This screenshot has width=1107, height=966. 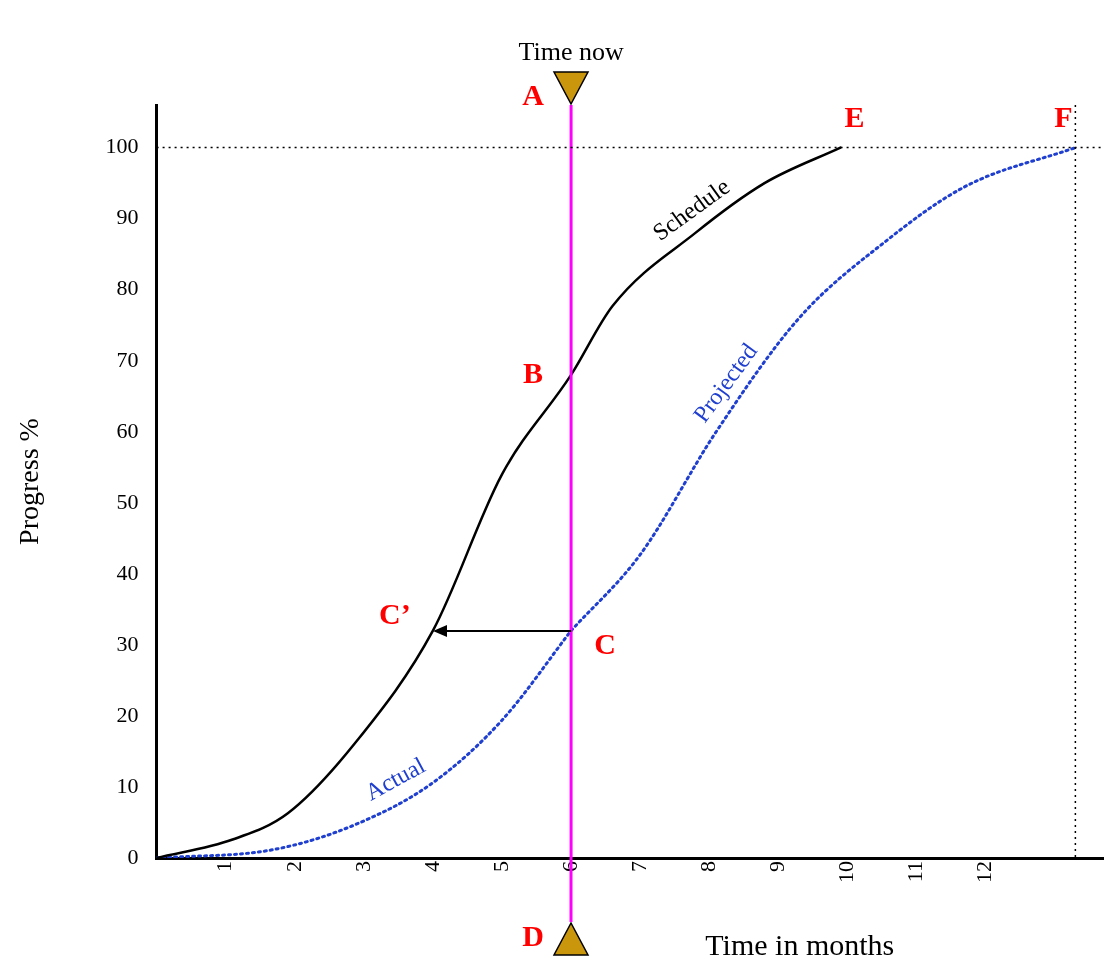 I want to click on y-tick-label: 10, so click(x=127, y=785).